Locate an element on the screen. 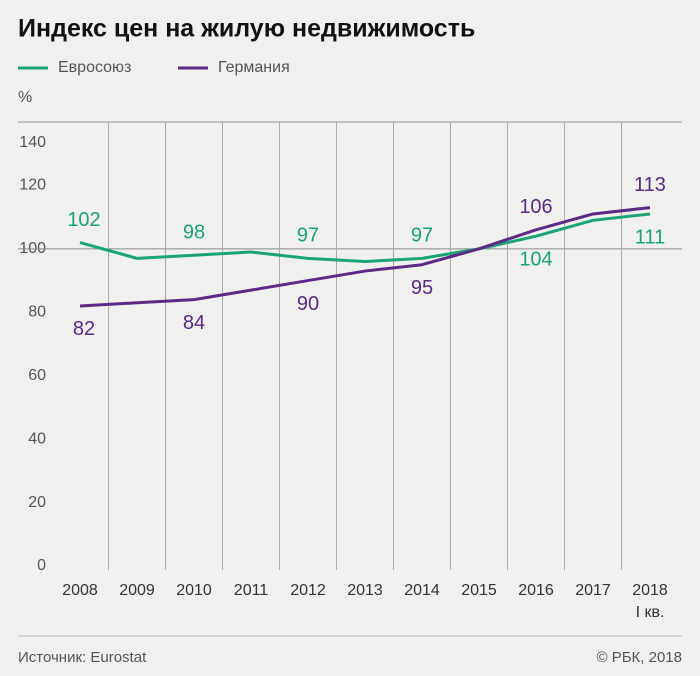 The image size is (700, 676). data-label: 102 is located at coordinates (83, 220).